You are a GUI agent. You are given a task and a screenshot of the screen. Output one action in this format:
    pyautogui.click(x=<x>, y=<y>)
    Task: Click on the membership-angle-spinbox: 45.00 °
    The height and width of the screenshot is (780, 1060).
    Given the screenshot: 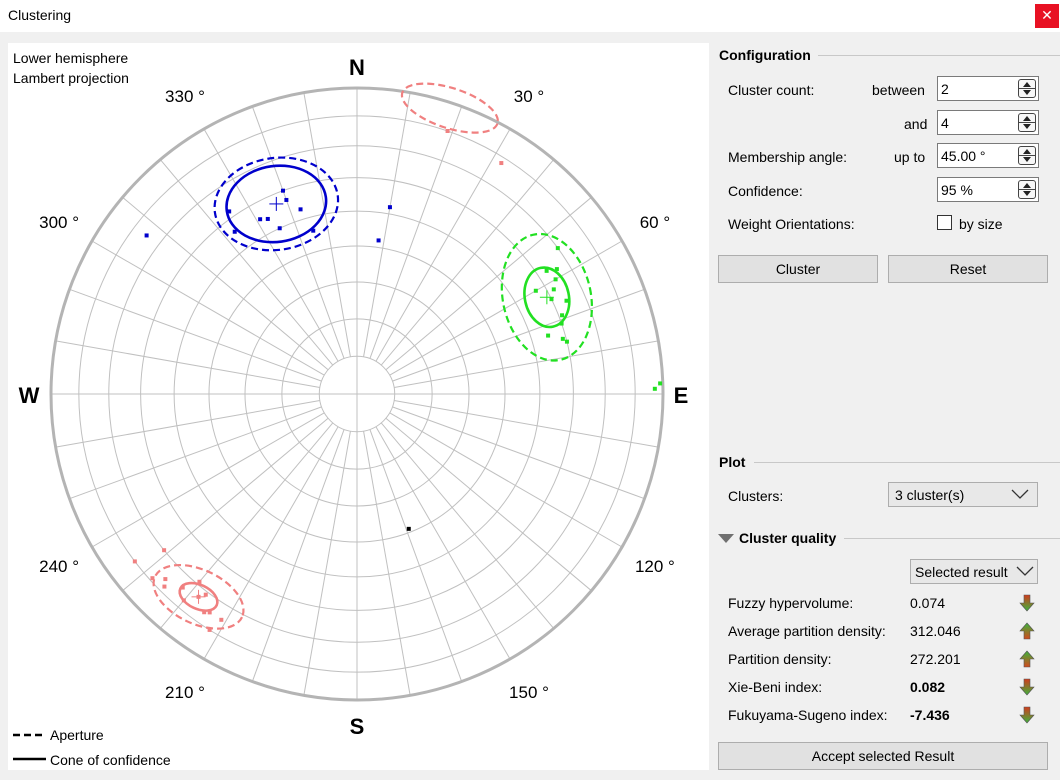 What is the action you would take?
    pyautogui.click(x=988, y=155)
    